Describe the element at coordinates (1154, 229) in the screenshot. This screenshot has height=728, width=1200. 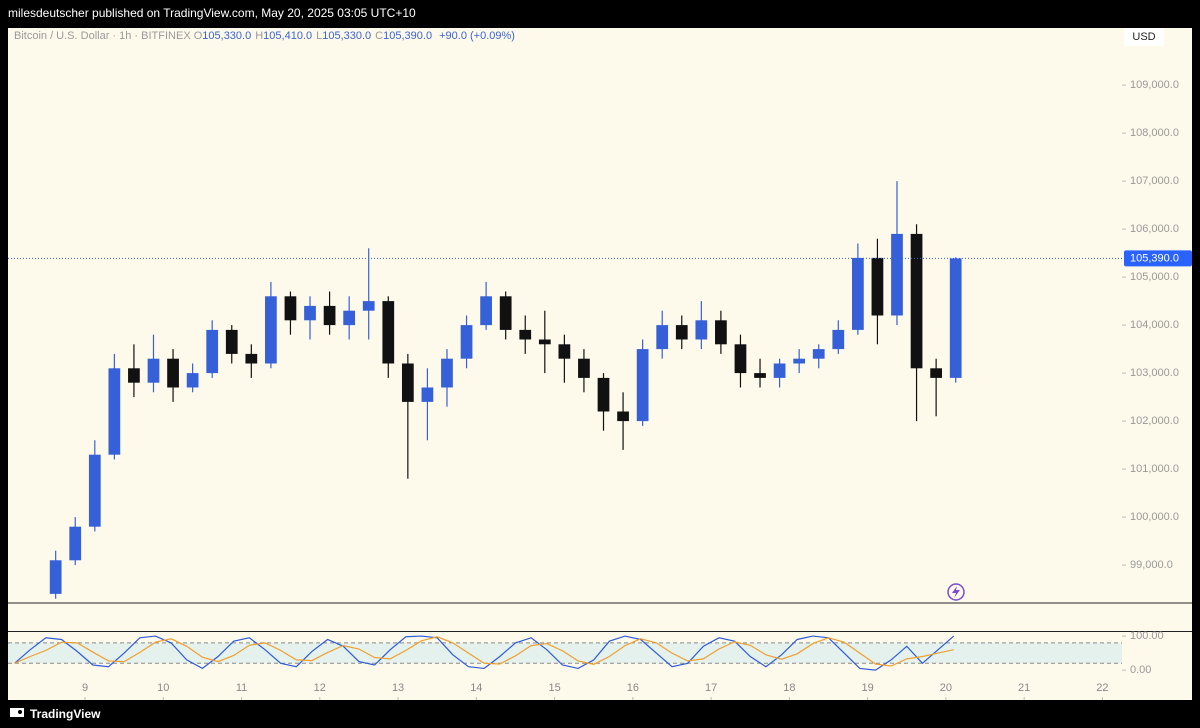
I see `y-tick-label: 106,000.0` at that location.